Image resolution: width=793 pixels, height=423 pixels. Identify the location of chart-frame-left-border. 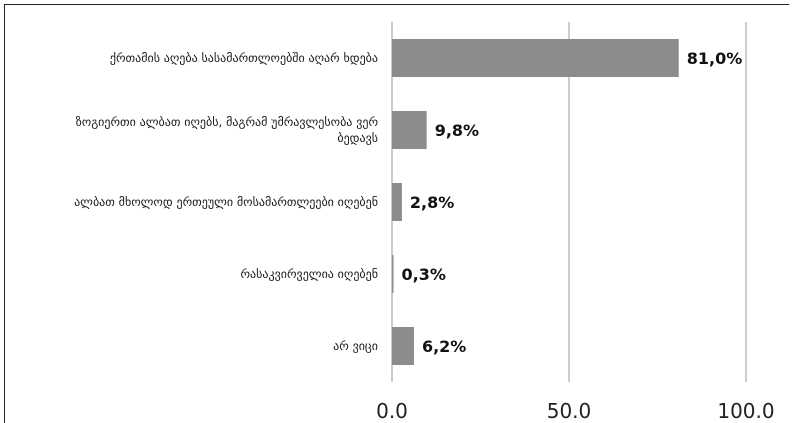
(4, 213).